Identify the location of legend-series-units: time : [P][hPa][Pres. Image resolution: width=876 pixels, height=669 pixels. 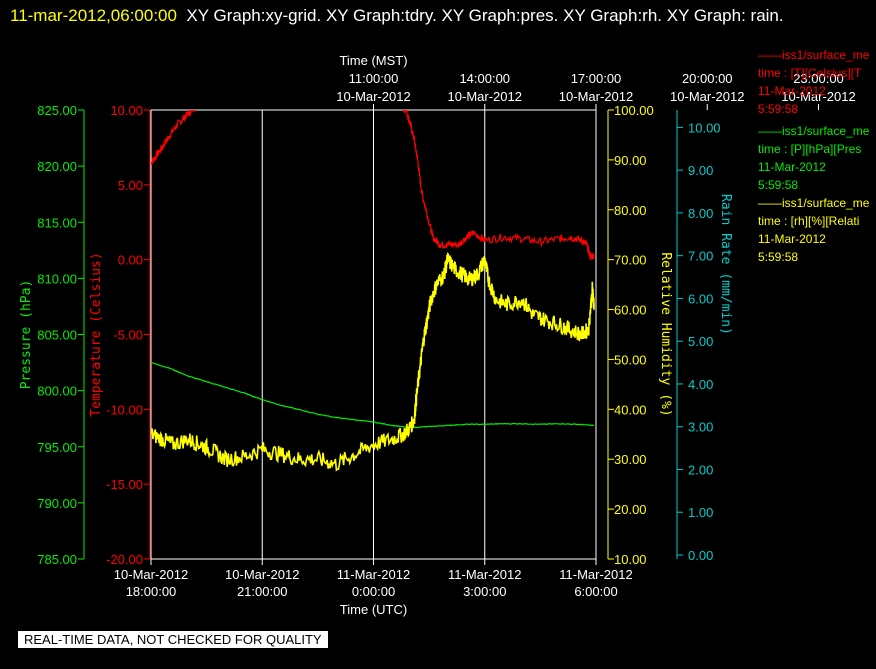
(810, 149).